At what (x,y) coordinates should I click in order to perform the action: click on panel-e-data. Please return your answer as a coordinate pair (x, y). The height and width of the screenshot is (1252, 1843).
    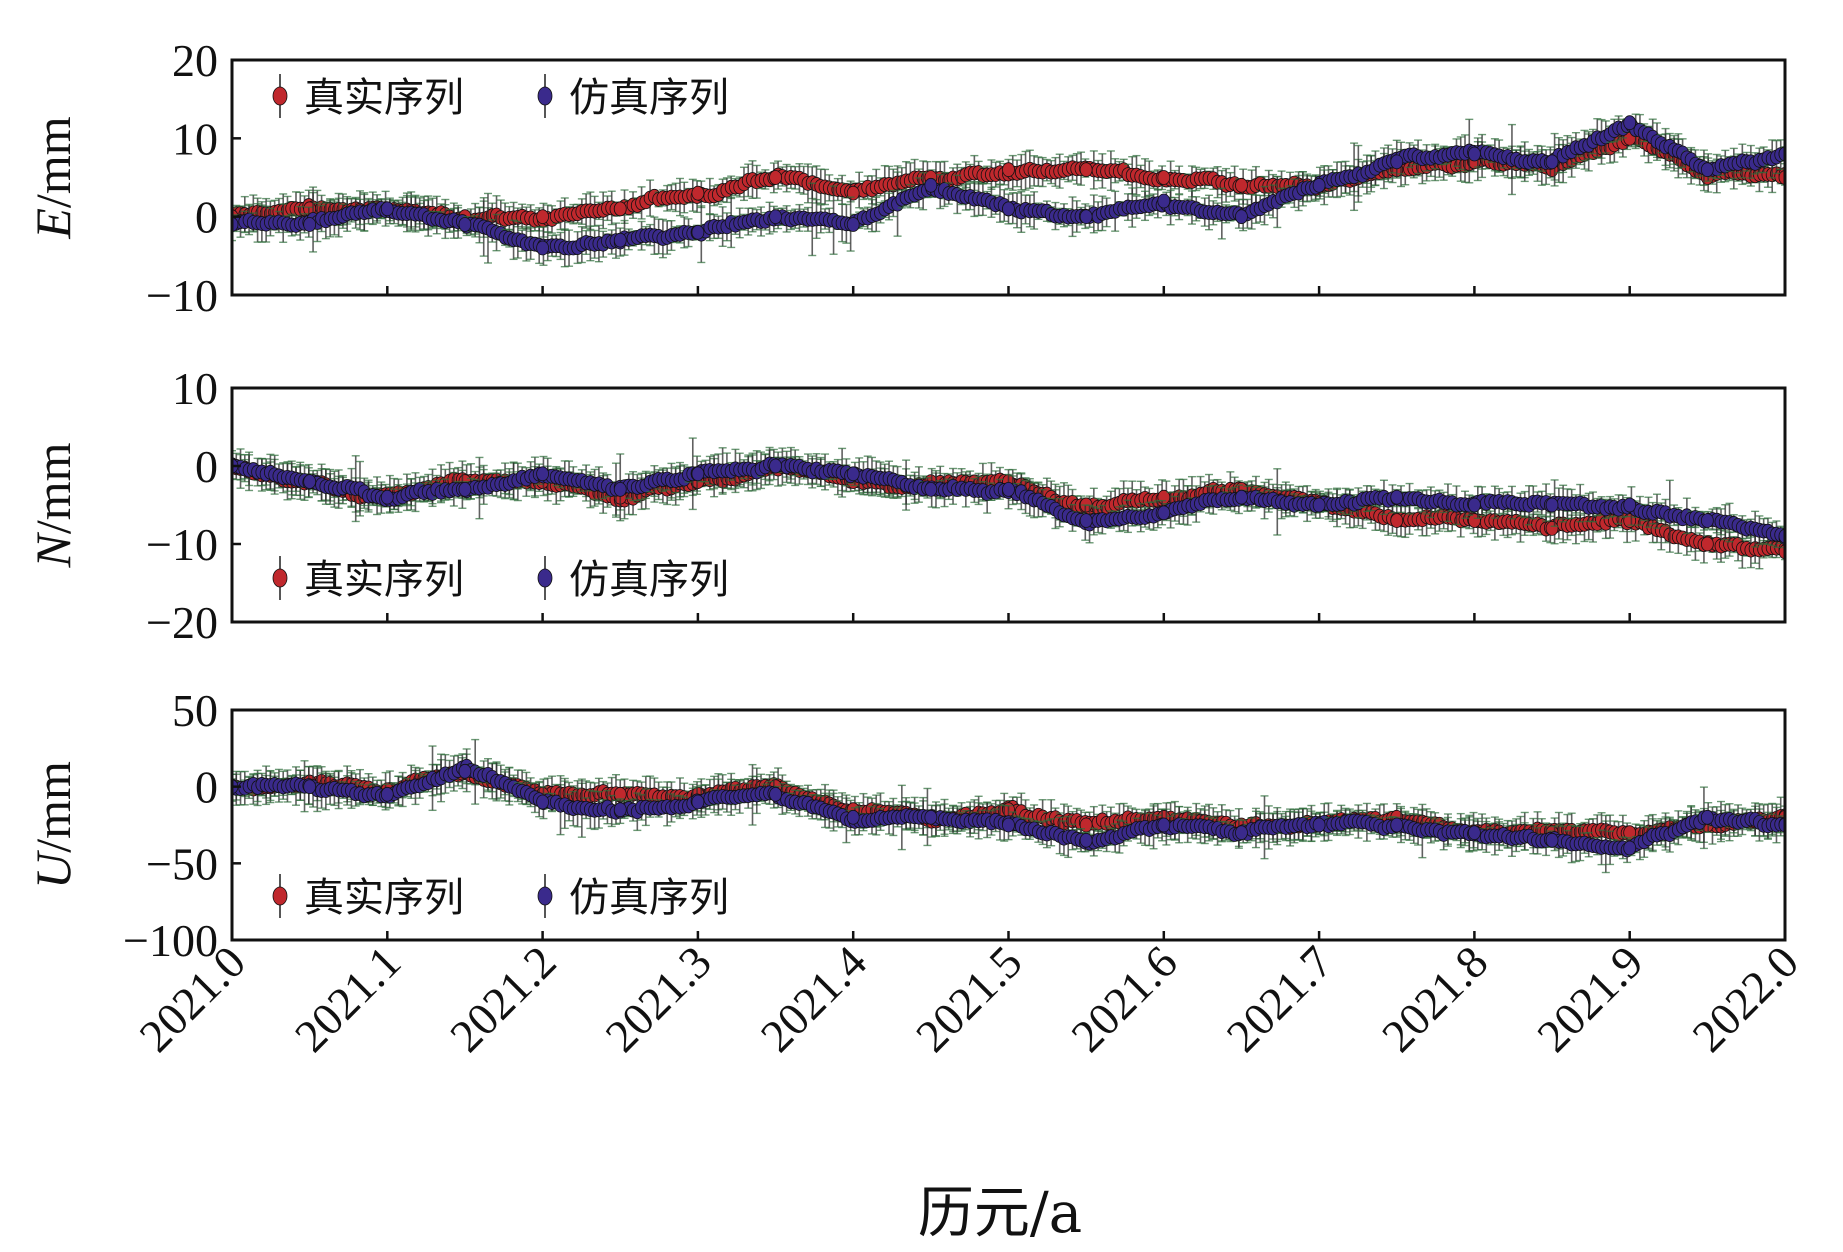
    Looking at the image, I should click on (1008, 190).